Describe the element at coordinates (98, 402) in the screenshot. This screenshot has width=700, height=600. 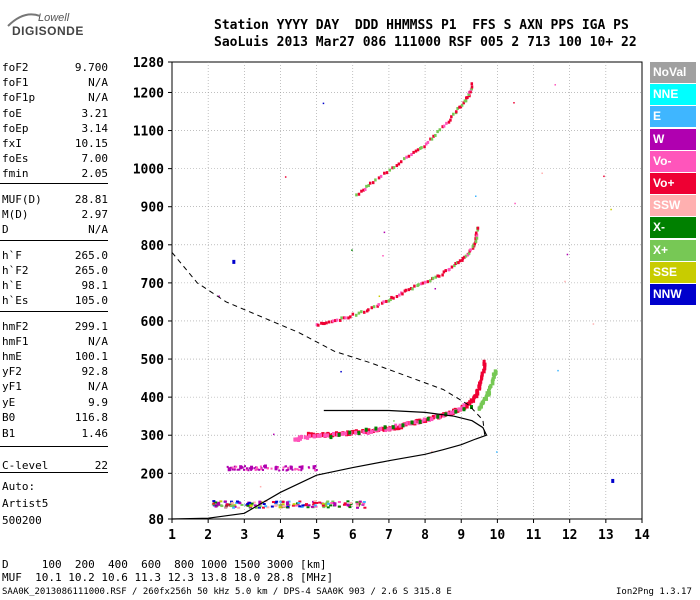
I see `param-value: 9.9` at that location.